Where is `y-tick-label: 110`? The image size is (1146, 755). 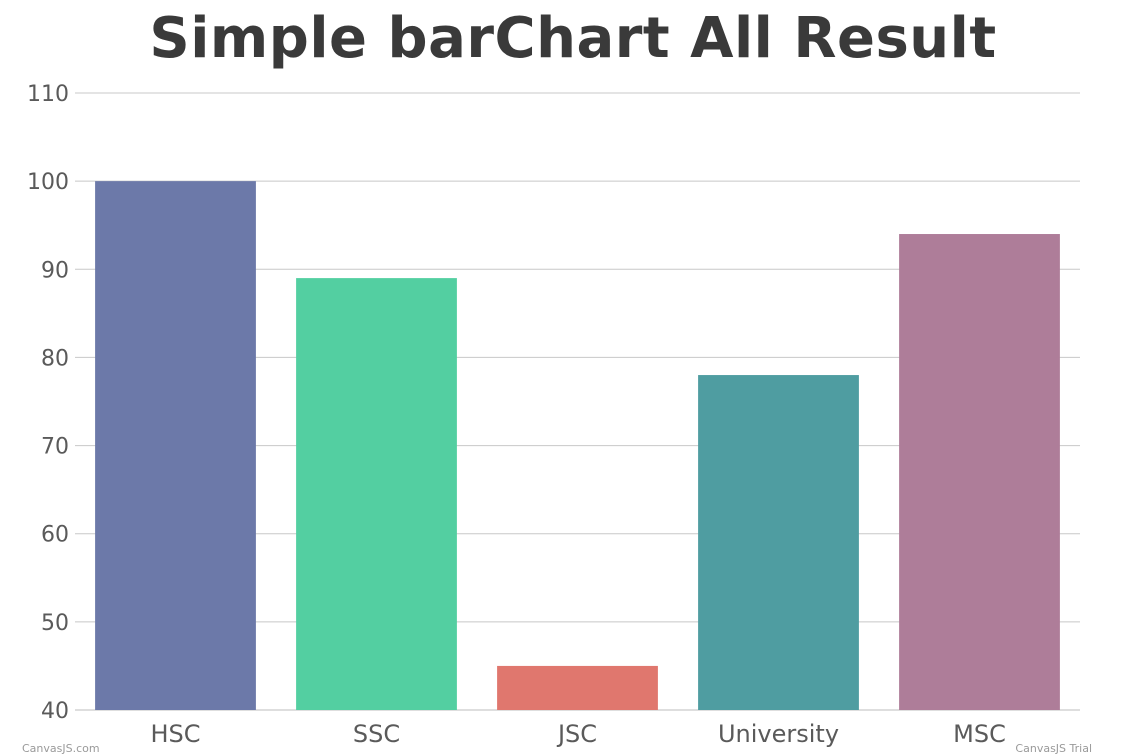 y-tick-label: 110 is located at coordinates (48, 94).